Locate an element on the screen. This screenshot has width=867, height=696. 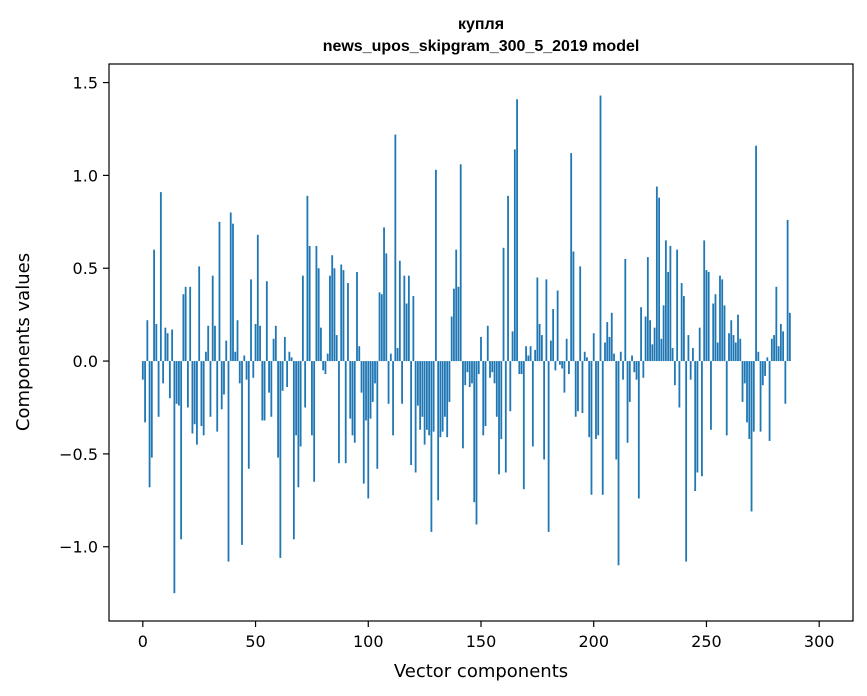
y-tick-label: 1.5 is located at coordinates (85, 83).